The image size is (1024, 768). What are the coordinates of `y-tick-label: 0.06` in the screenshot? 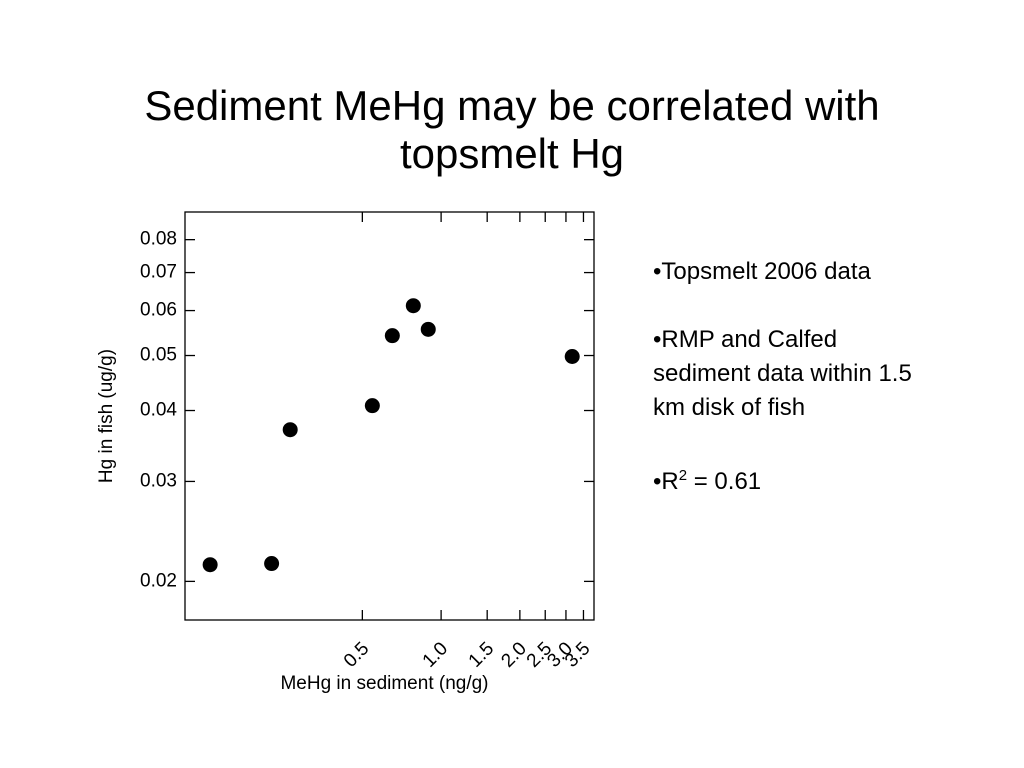 It's located at (158, 310).